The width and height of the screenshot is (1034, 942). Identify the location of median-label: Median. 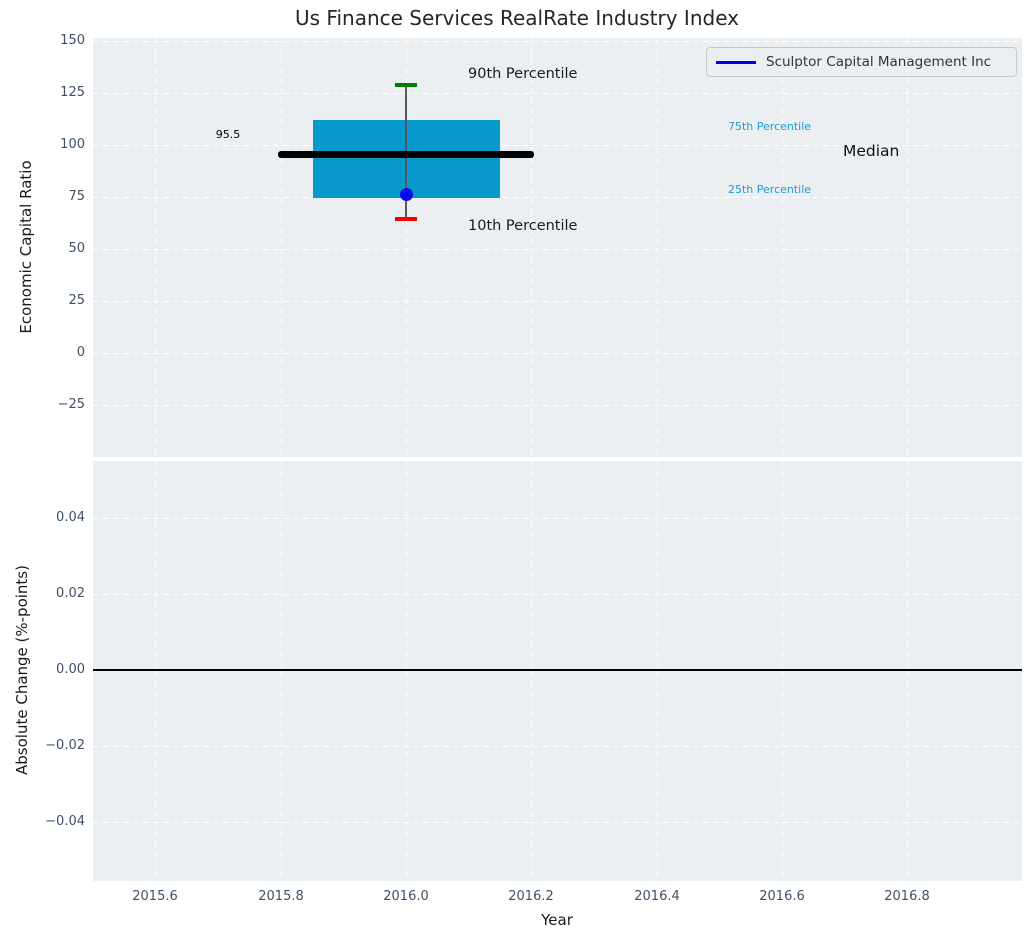
(871, 151).